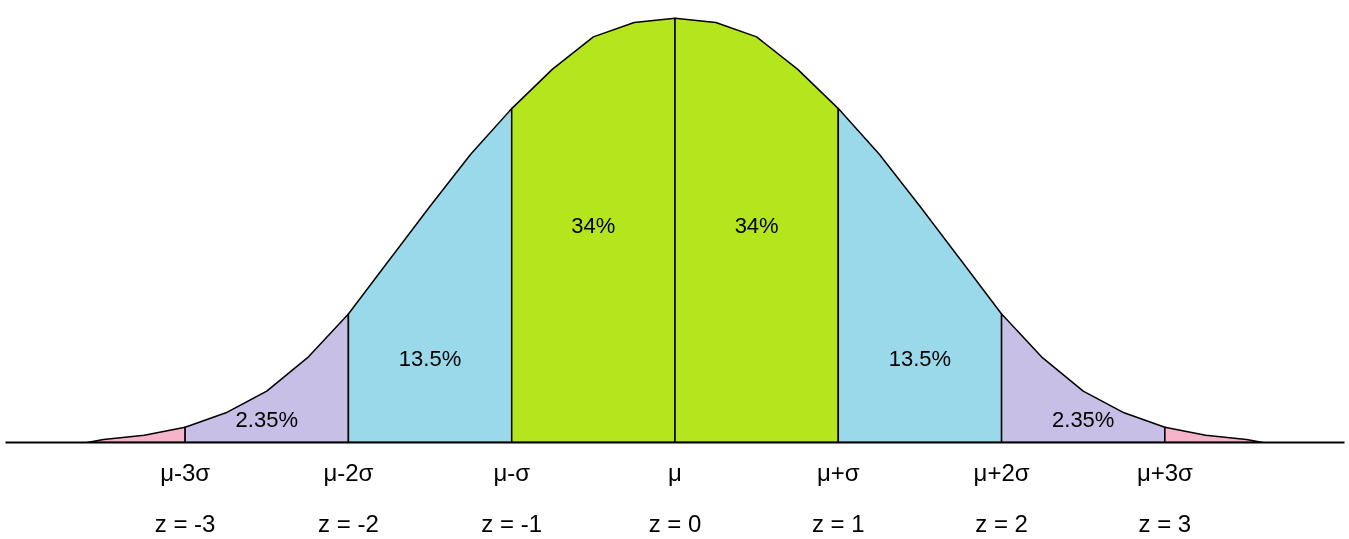 Image resolution: width=1349 pixels, height=539 pixels. Describe the element at coordinates (1001, 497) in the screenshot. I see `x-tick-label: μ+2σ z = 2` at that location.